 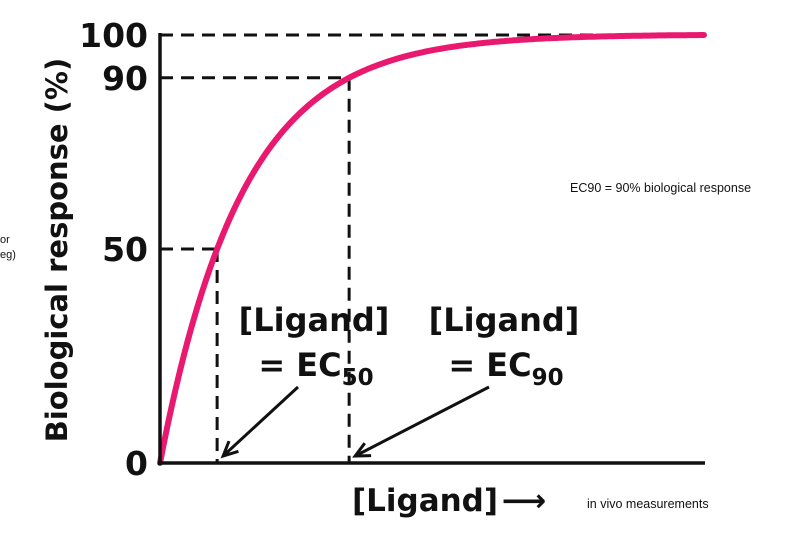 What do you see at coordinates (8, 255) in the screenshot?
I see `left-edge-note-line2: eg)` at bounding box center [8, 255].